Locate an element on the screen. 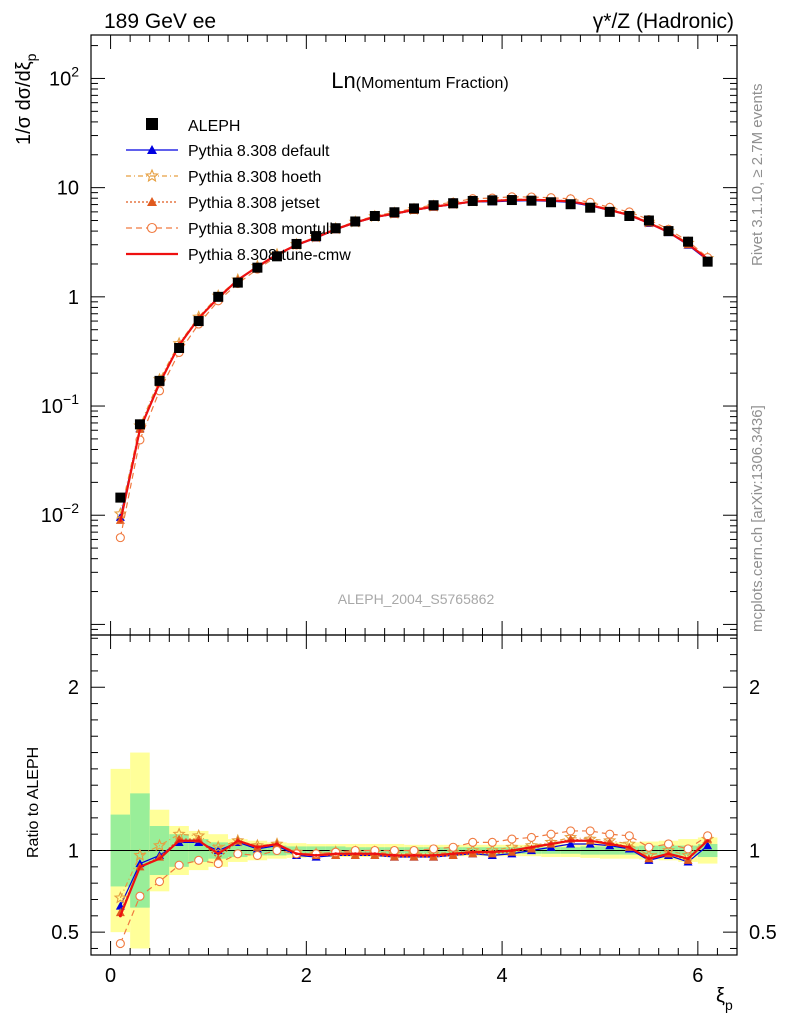  ratio-tick-label-right: 1 is located at coordinates (754, 852).